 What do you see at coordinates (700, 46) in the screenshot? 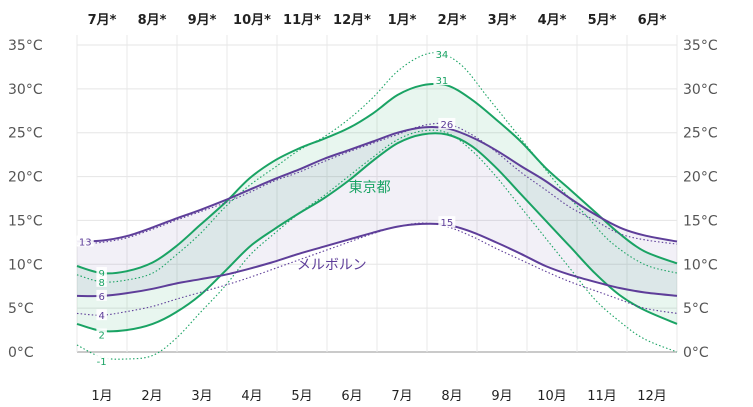
I see `y-tick-label-right: 35°C` at bounding box center [700, 46].